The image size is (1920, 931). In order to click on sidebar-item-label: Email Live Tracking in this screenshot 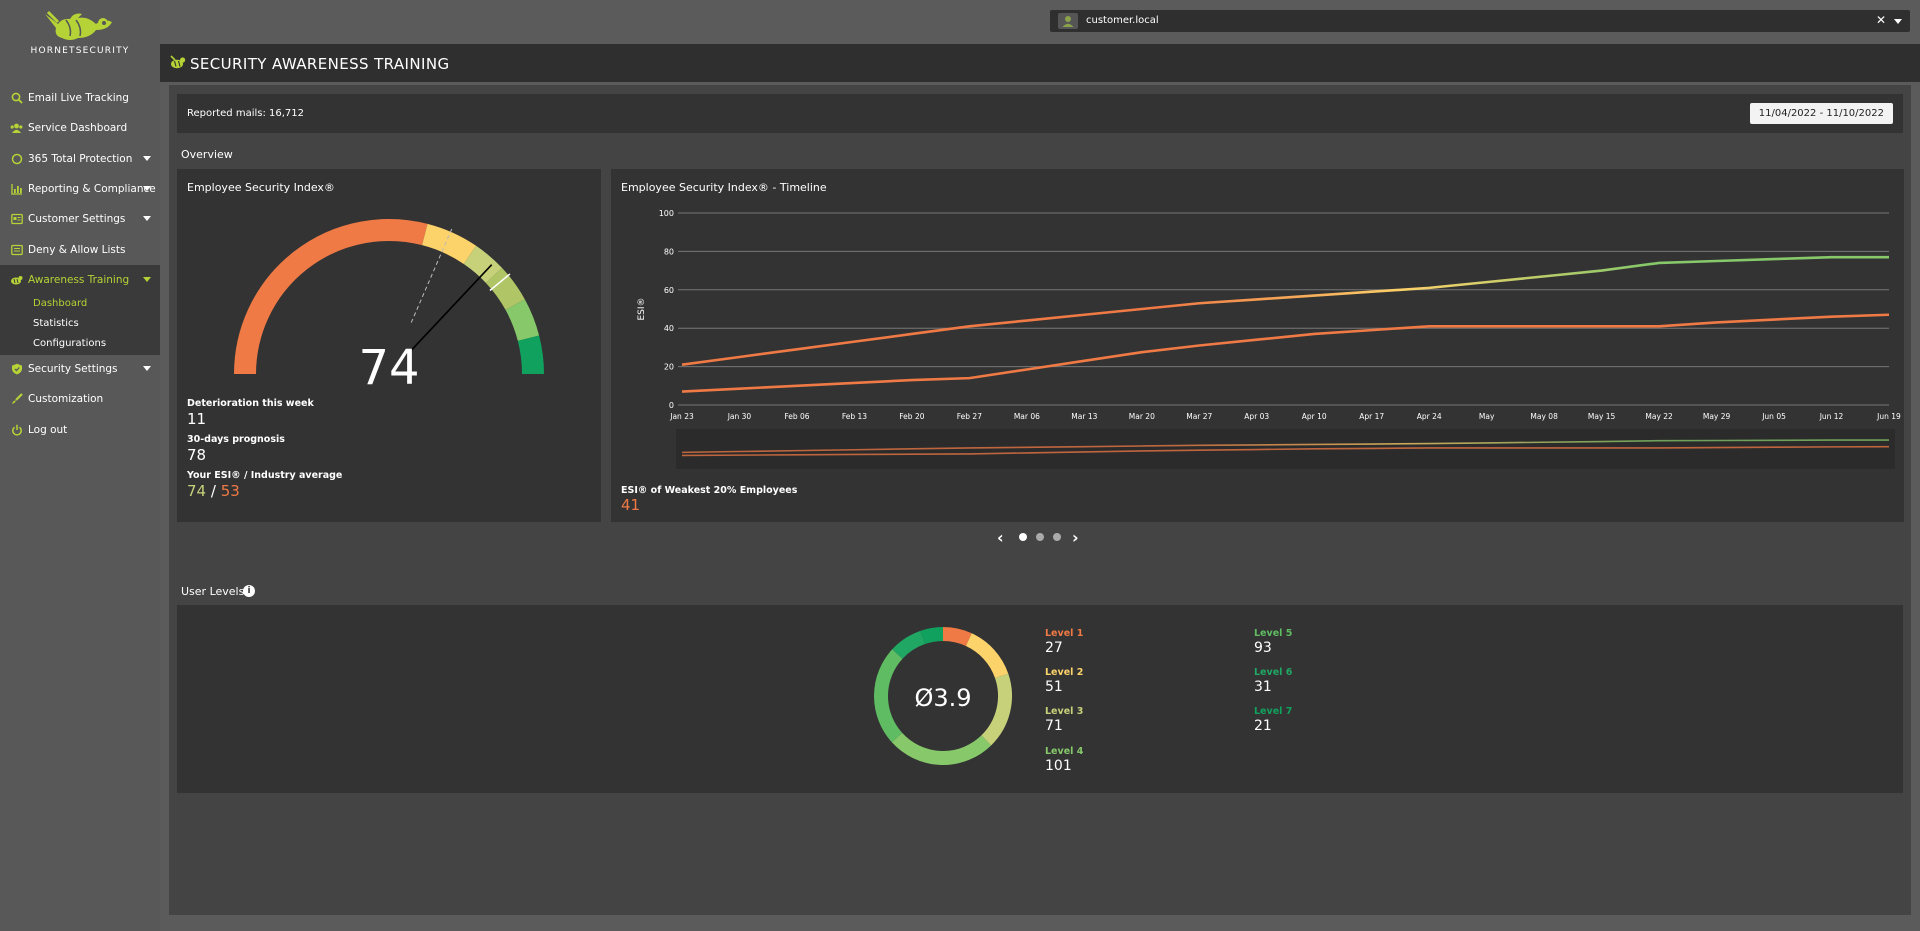, I will do `click(78, 98)`.